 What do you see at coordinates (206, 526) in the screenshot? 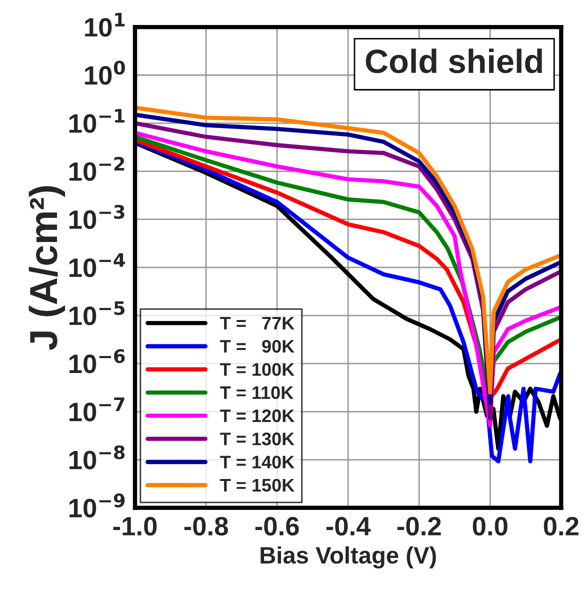
I see `x-tick-label: -0.8` at bounding box center [206, 526].